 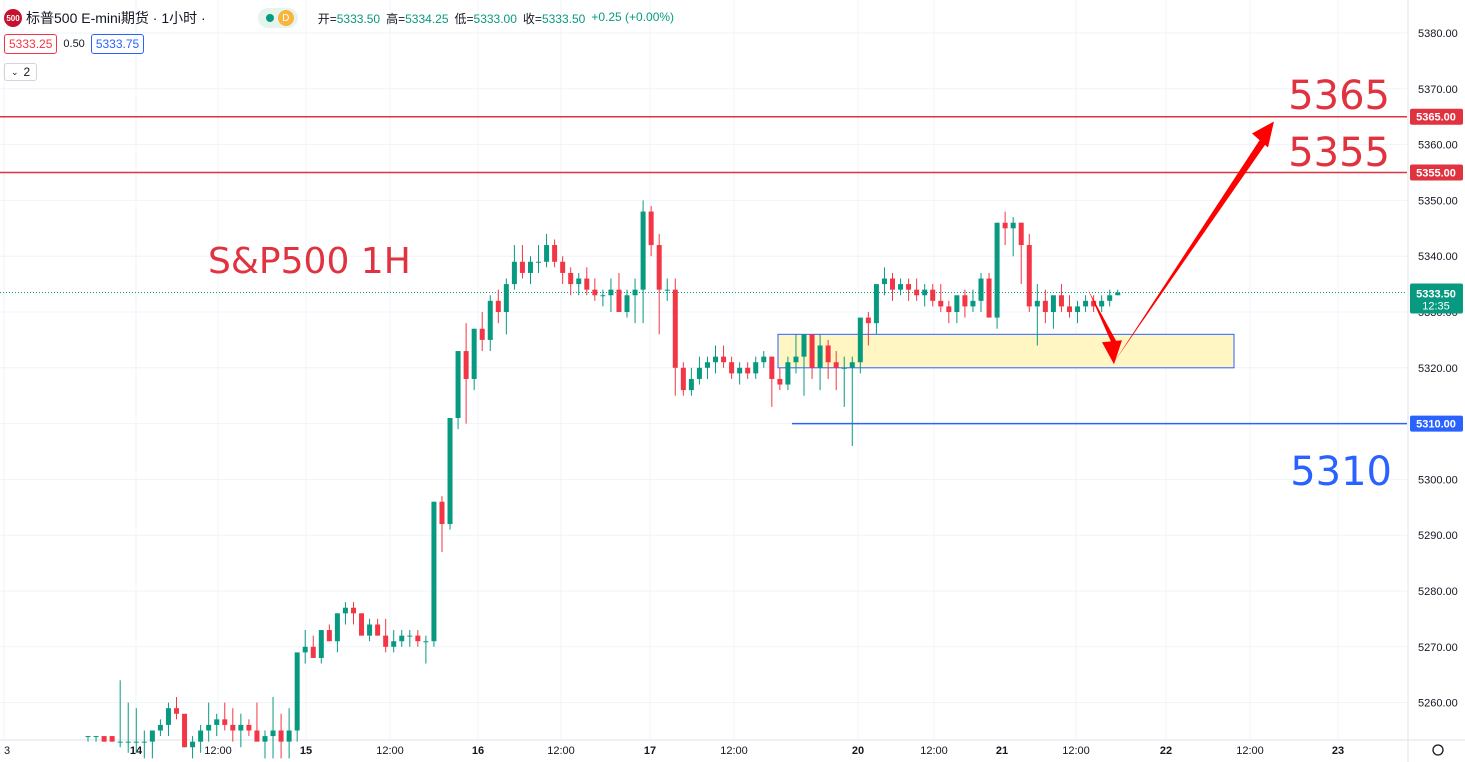 I want to click on price-tick-label: 5260.00, so click(x=1438, y=704).